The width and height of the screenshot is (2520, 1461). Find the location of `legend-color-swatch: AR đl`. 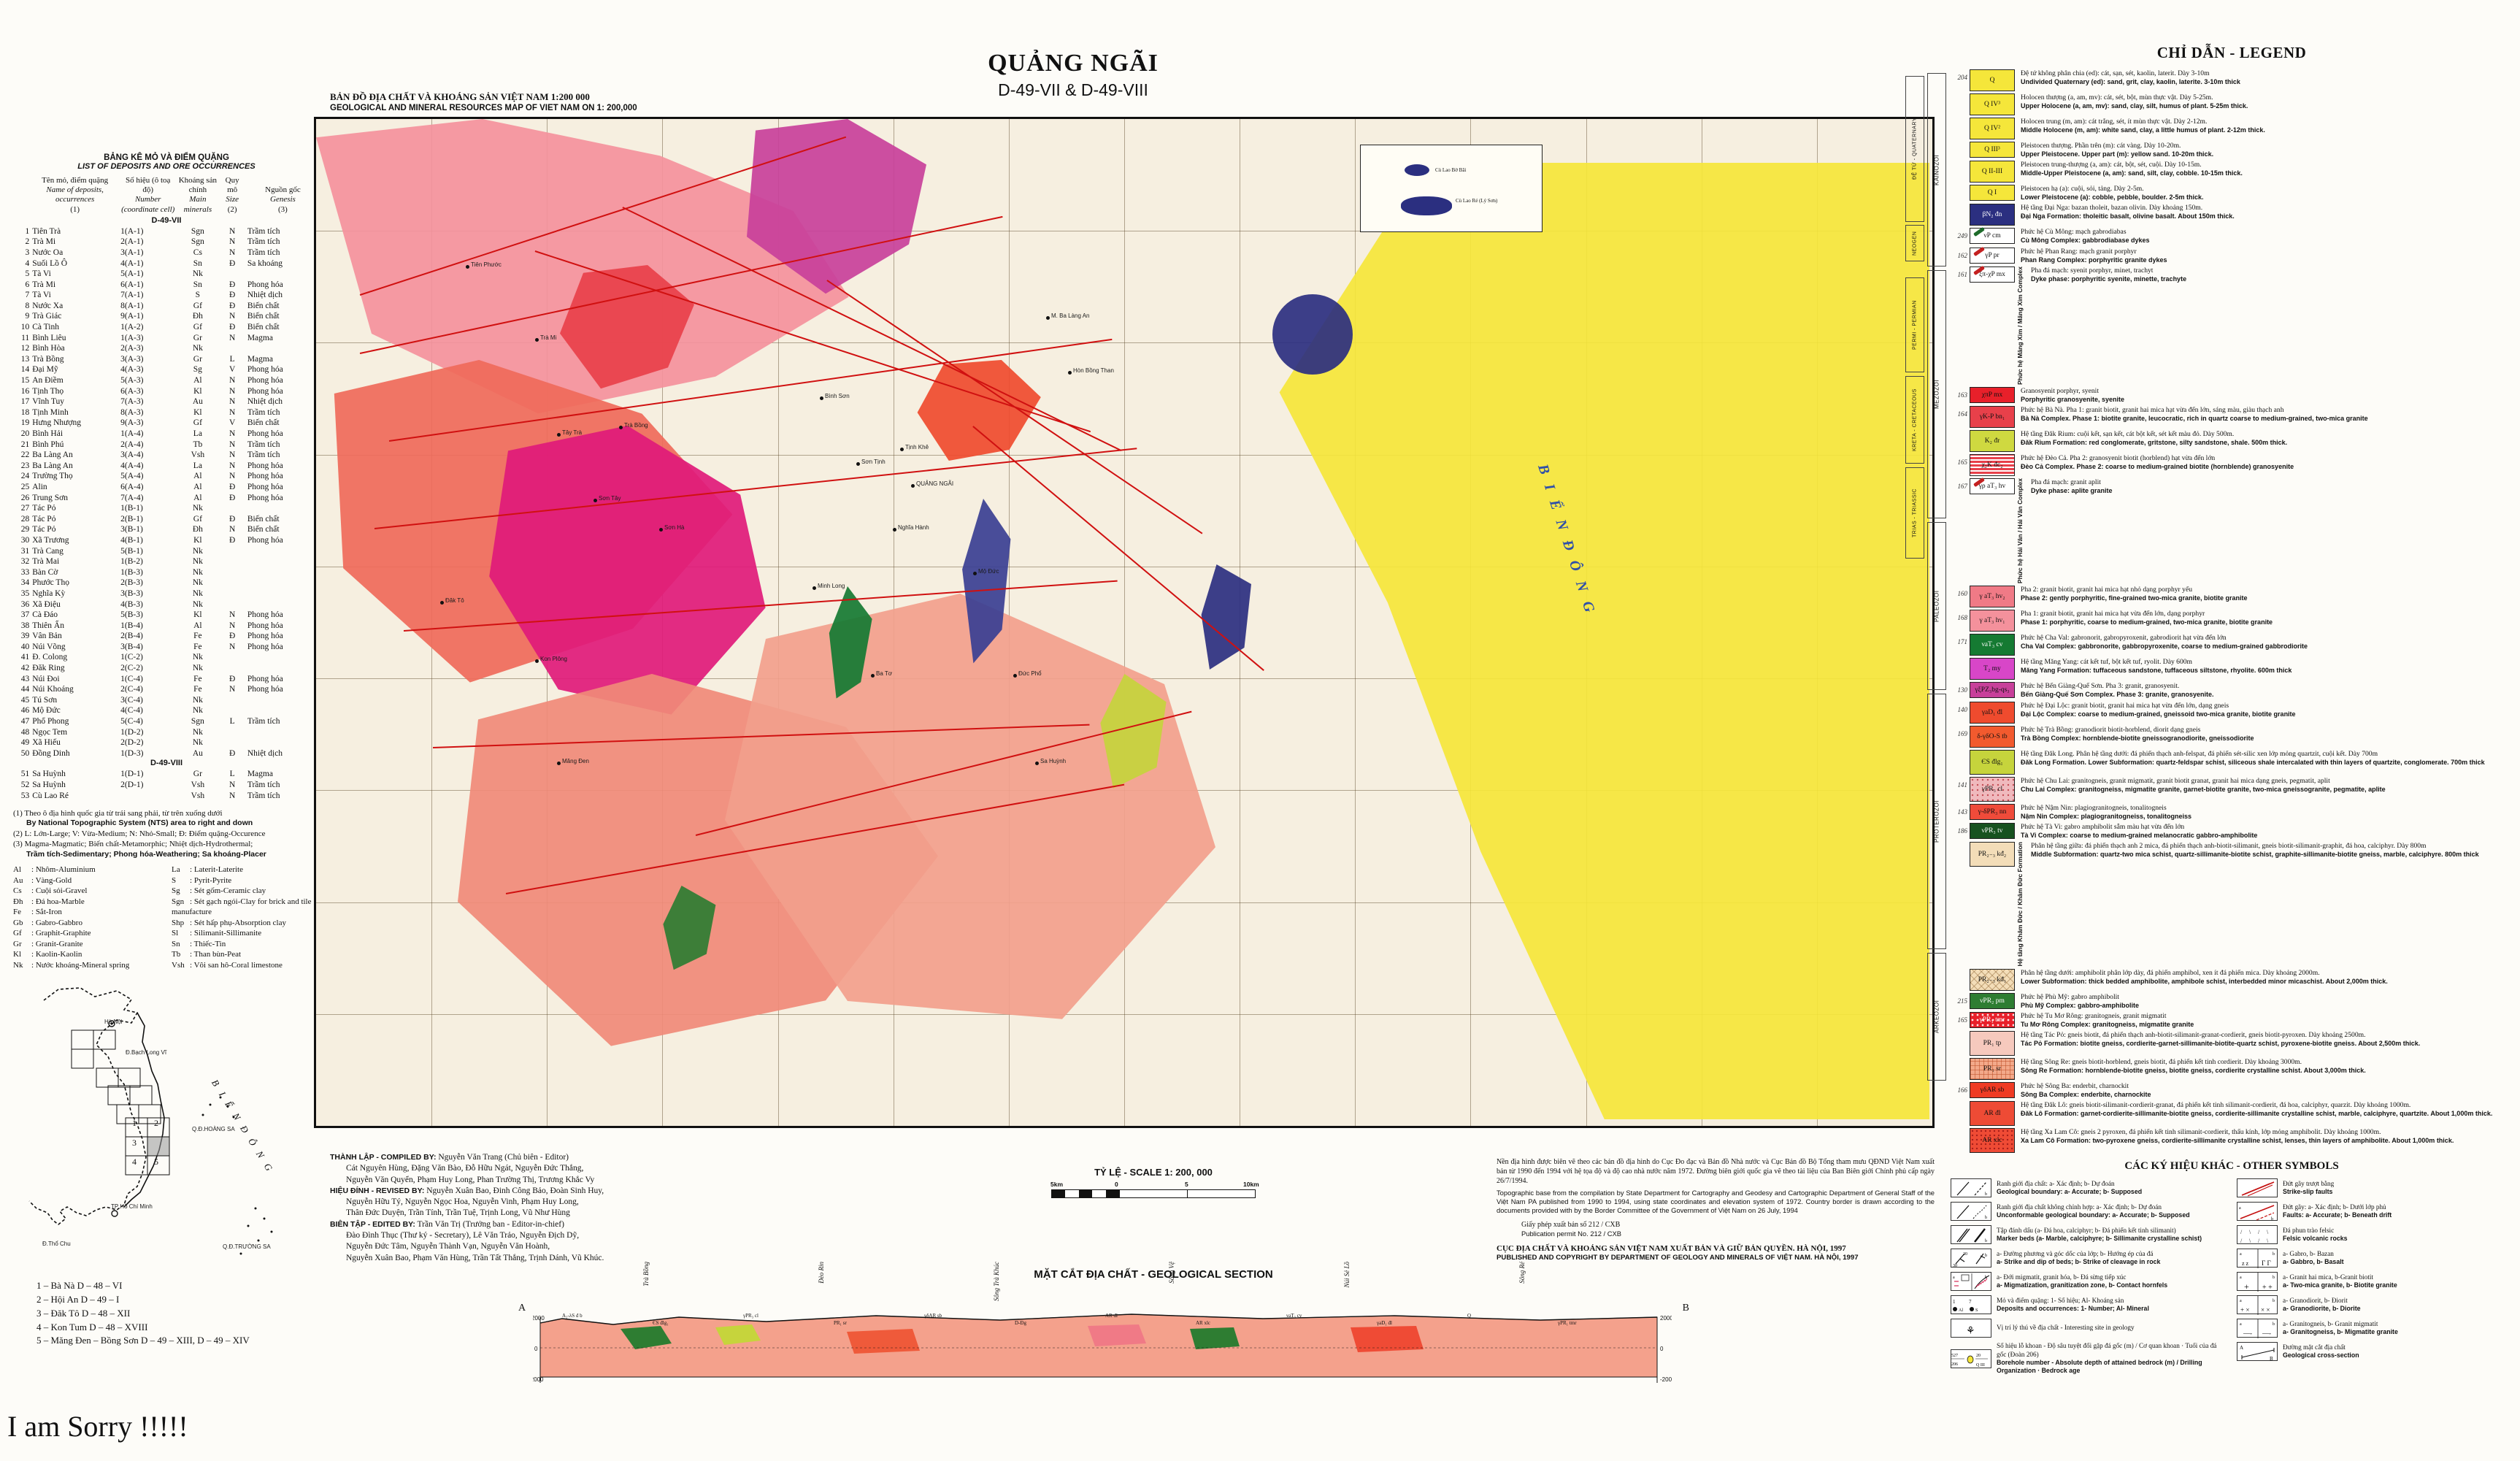

legend-color-swatch: AR đl is located at coordinates (1992, 1114).